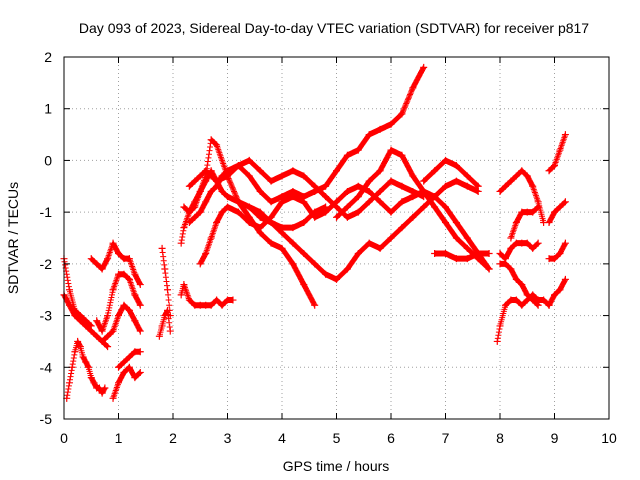 The height and width of the screenshot is (480, 640). Describe the element at coordinates (48, 57) in the screenshot. I see `y-tick-label: 2` at that location.